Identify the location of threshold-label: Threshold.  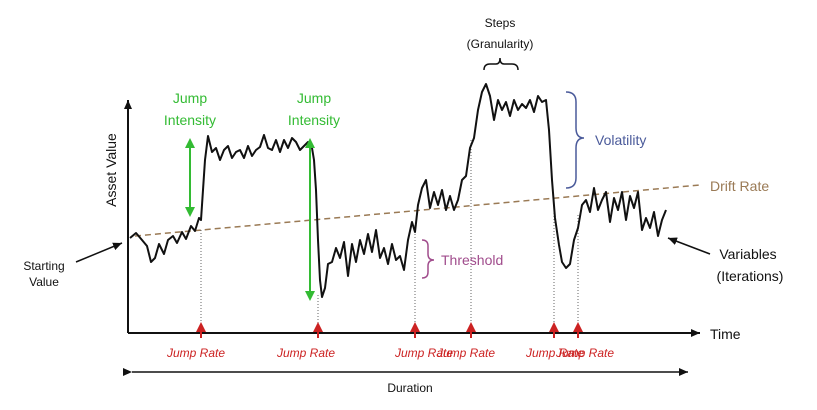
(472, 260).